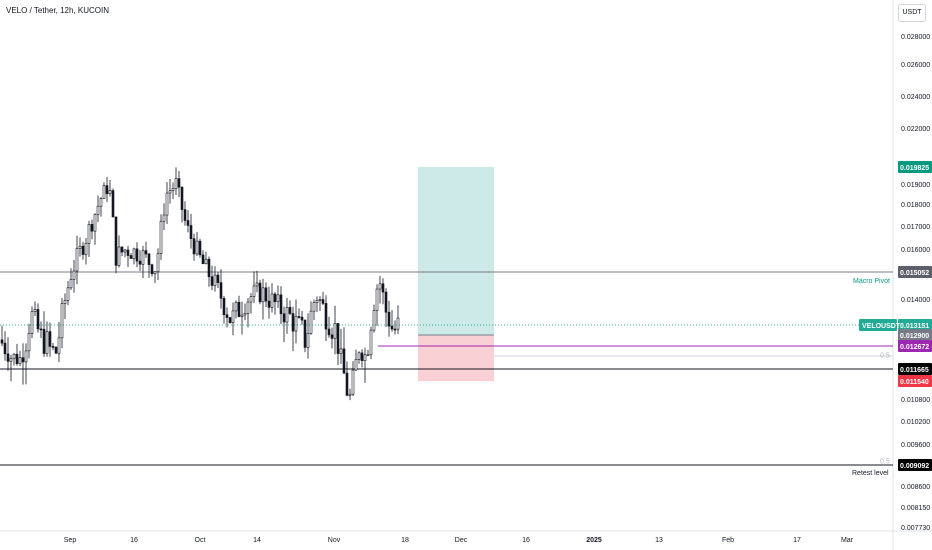 The width and height of the screenshot is (932, 550). What do you see at coordinates (915, 300) in the screenshot?
I see `price-tick-8: 0.014000` at bounding box center [915, 300].